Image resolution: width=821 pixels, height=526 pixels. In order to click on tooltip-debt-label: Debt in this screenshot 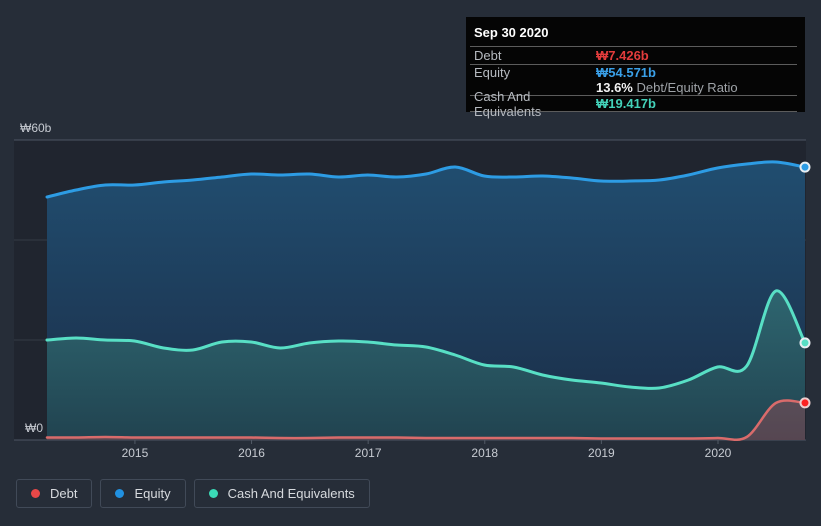, I will do `click(488, 55)`.